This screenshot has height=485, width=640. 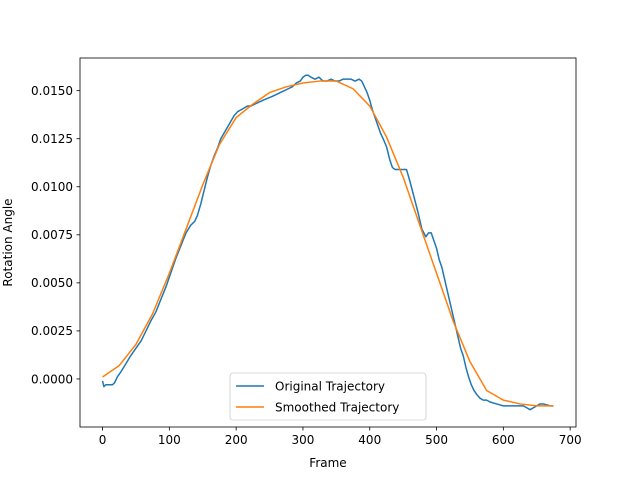 I want to click on legend-box, so click(x=328, y=396).